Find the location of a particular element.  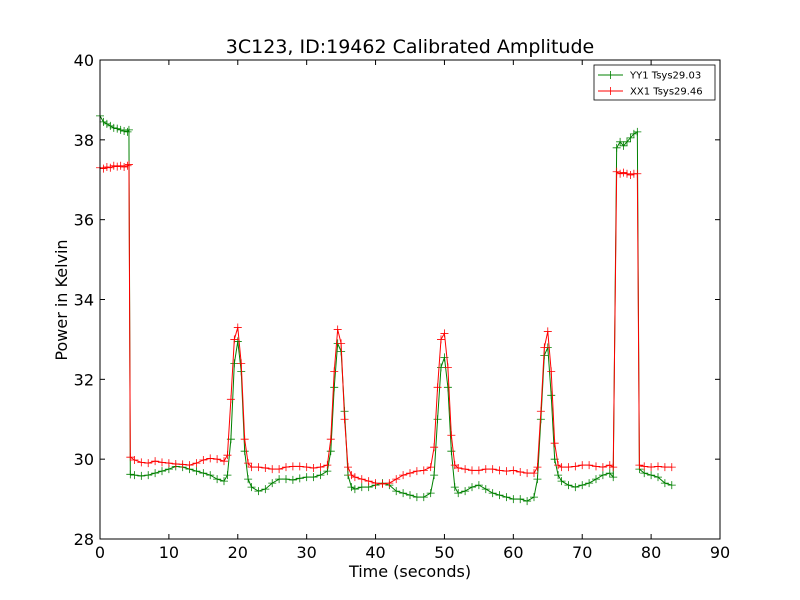

legend-box is located at coordinates (654, 82).